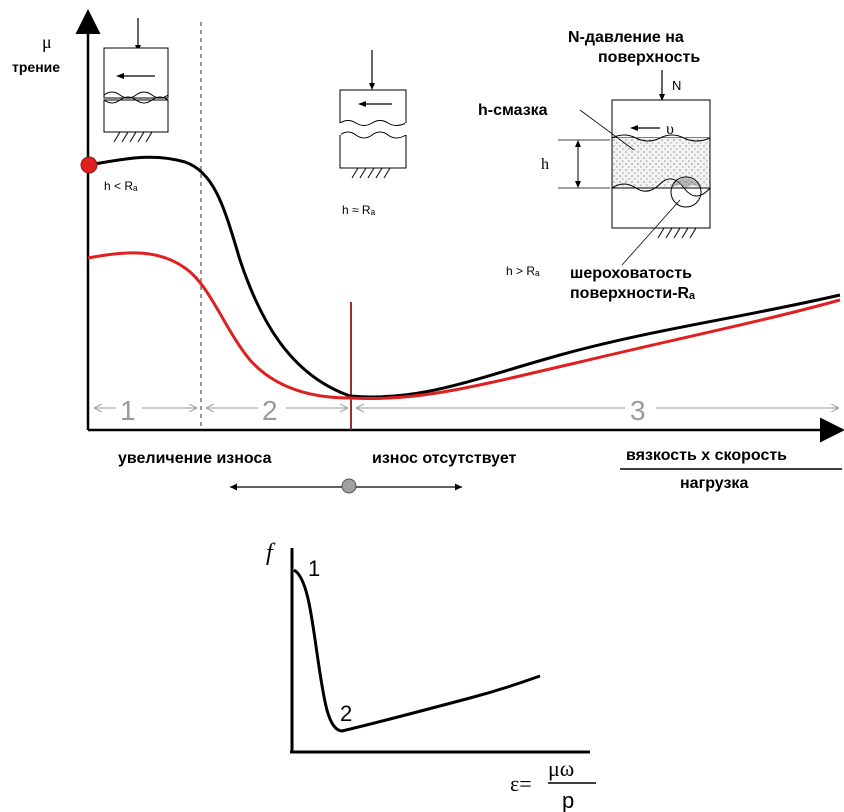 Image resolution: width=844 pixels, height=812 pixels. Describe the element at coordinates (626, 37) in the screenshot. I see `pressure-label-line1: N-давление на` at that location.